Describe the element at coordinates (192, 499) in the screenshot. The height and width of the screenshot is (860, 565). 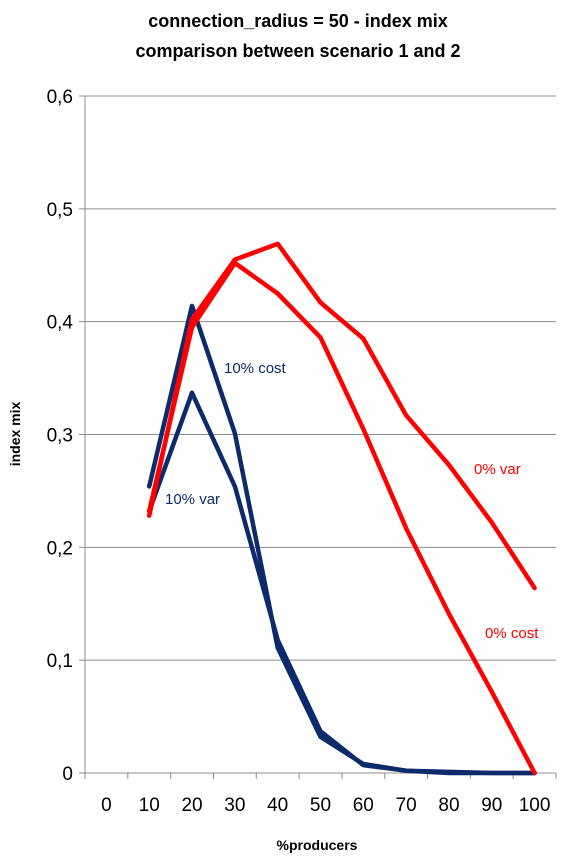
I see `series-label-10-var: 10% var` at that location.